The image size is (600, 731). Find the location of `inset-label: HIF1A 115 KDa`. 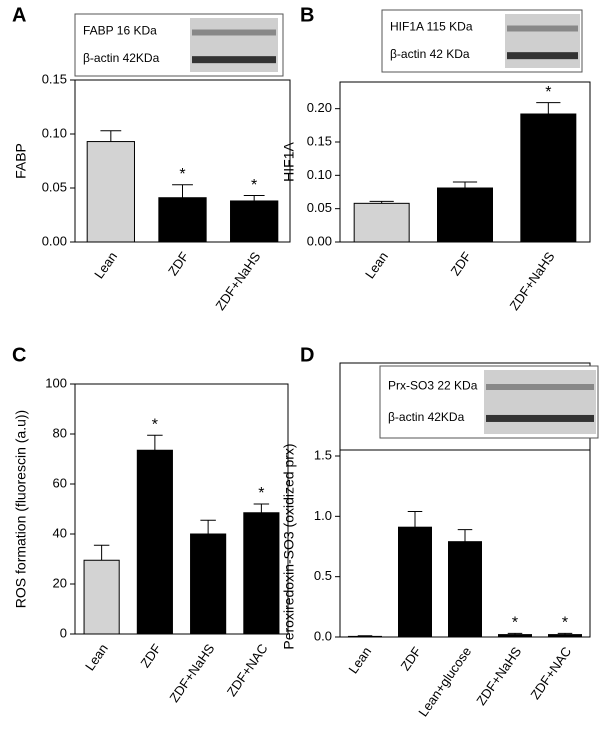

inset-label: HIF1A 115 KDa is located at coordinates (431, 27).